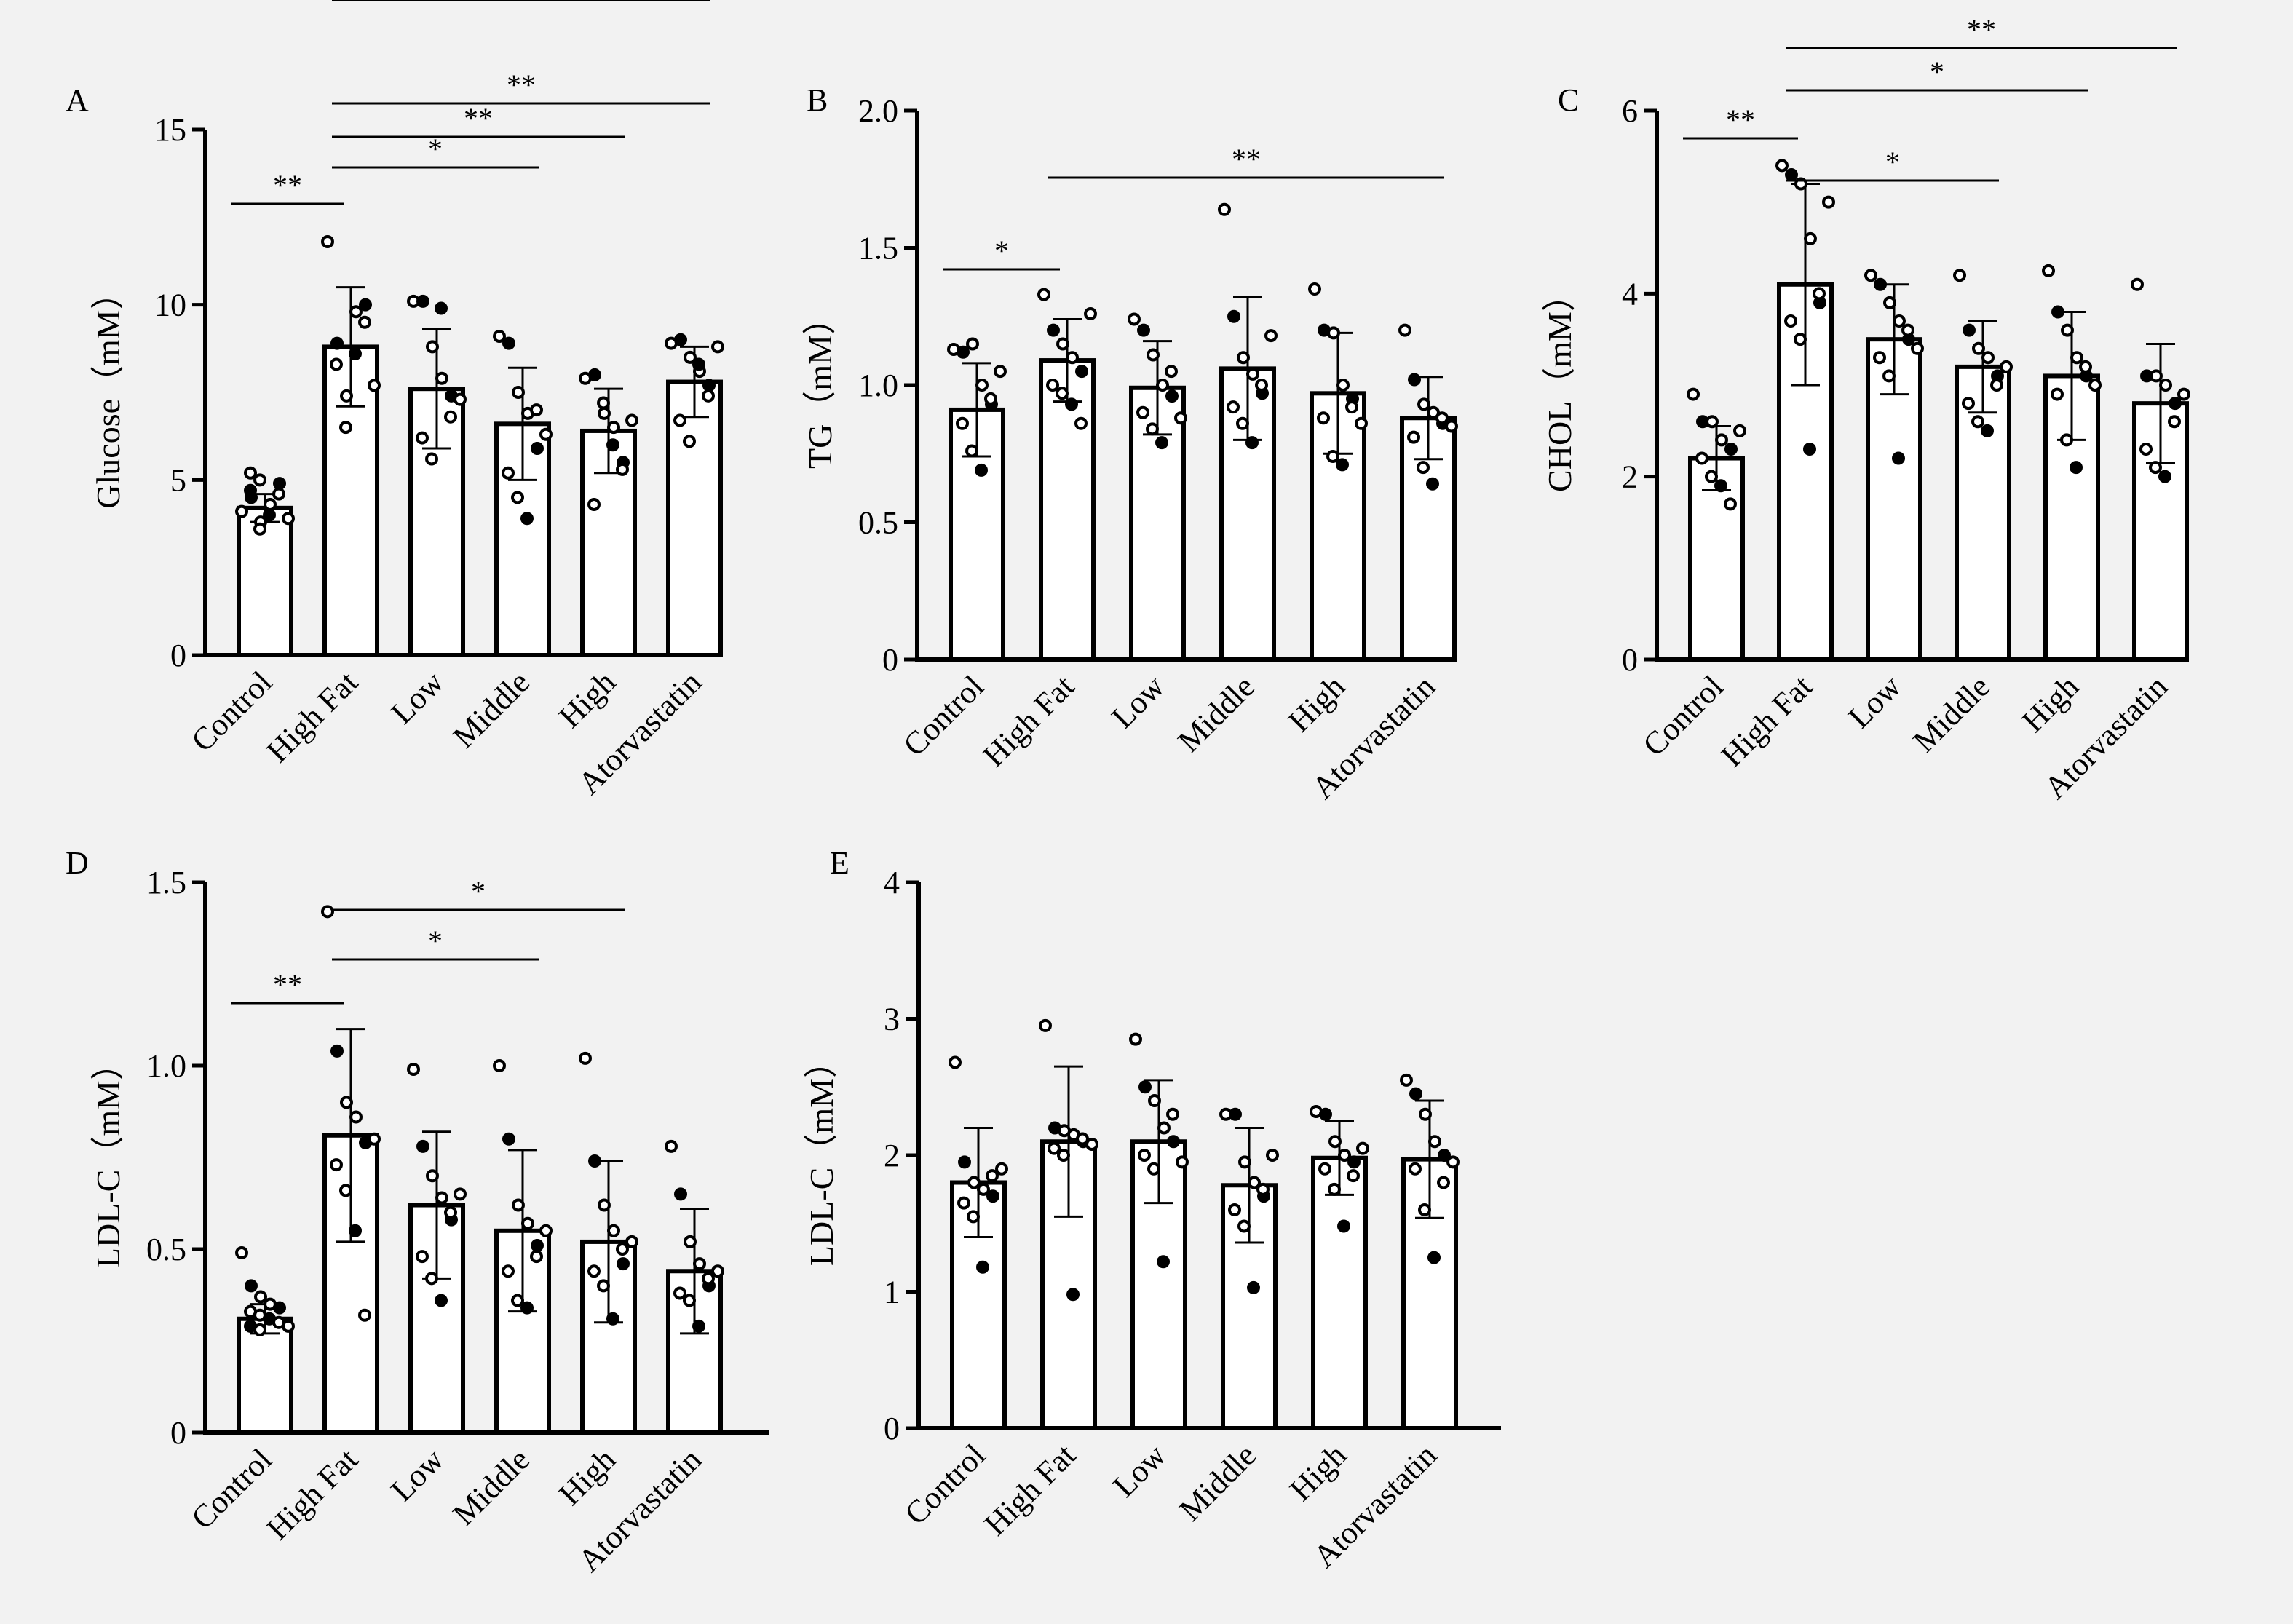  Describe the element at coordinates (892, 1019) in the screenshot. I see `y-tick-label: 3` at that location.